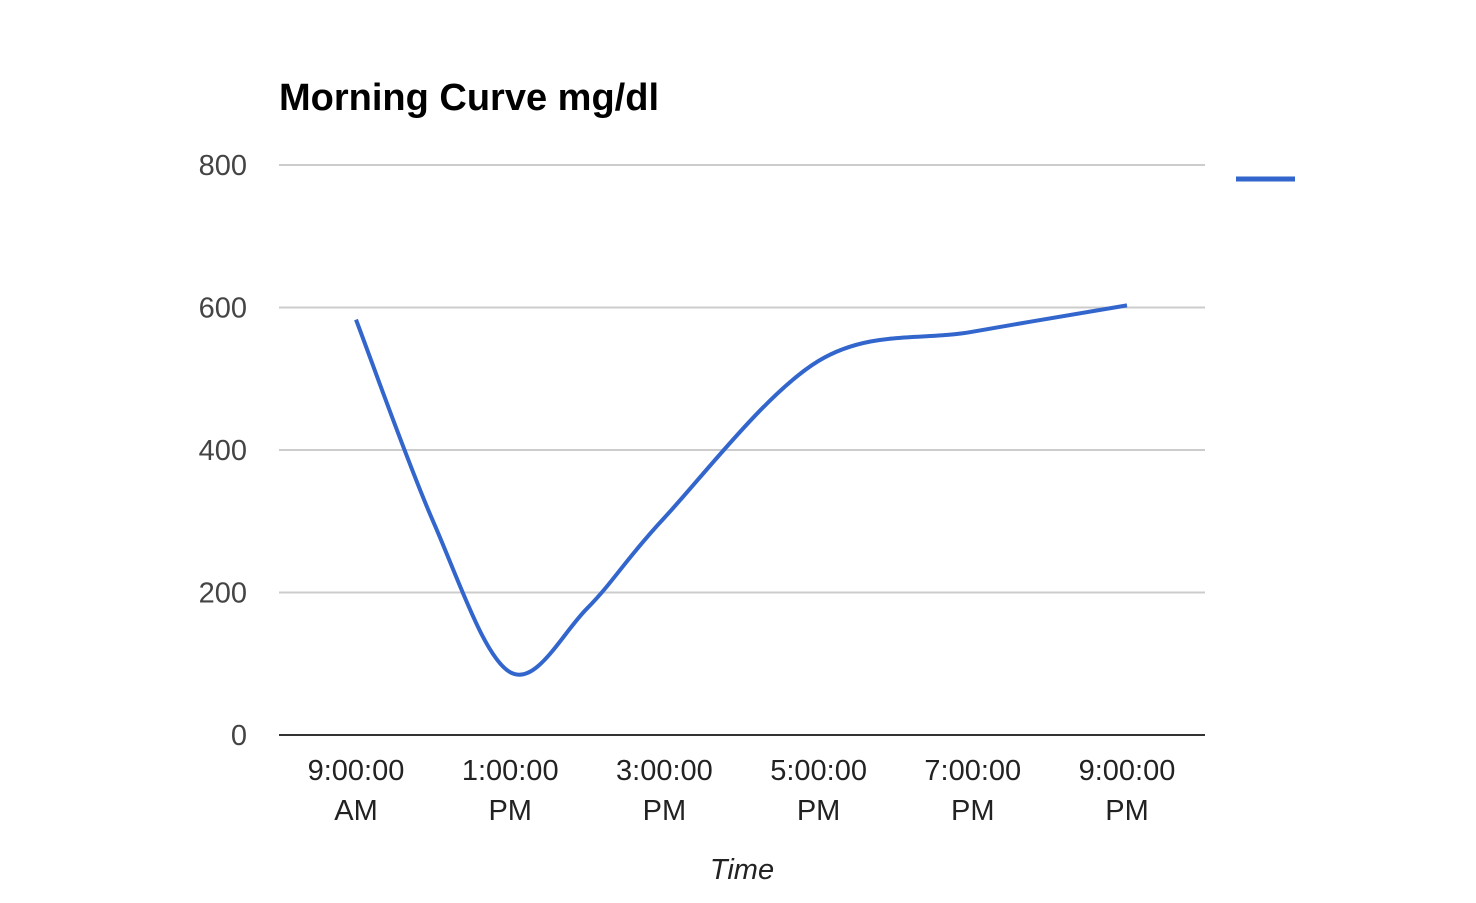  What do you see at coordinates (972, 791) in the screenshot?
I see `x-tick-label: 7:00:00 PM` at bounding box center [972, 791].